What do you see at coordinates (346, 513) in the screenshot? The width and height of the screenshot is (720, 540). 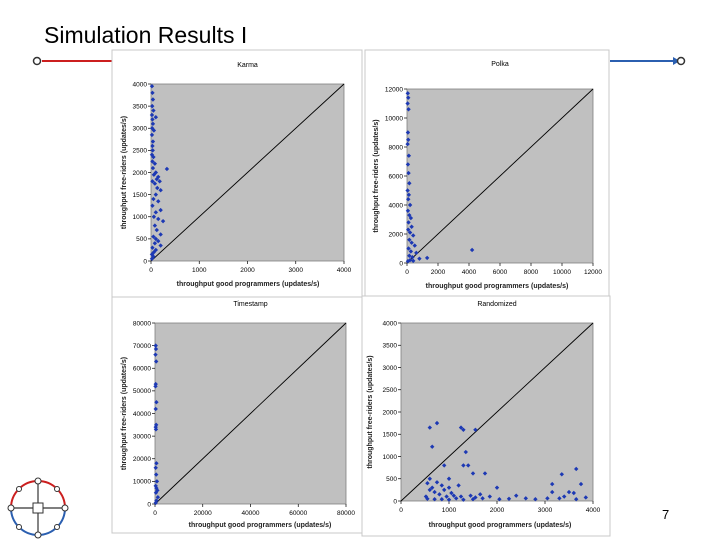 I see `x-tick-label: 80000` at bounding box center [346, 513].